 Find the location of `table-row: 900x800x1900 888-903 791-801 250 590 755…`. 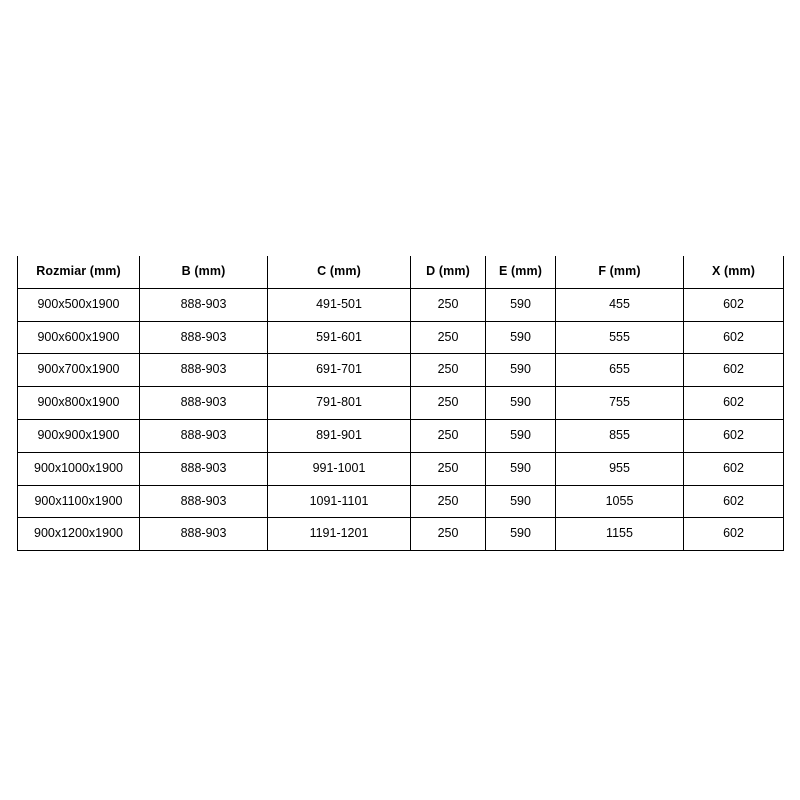

table-row: 900x800x1900 888-903 791-801 250 590 755… is located at coordinates (400, 403).